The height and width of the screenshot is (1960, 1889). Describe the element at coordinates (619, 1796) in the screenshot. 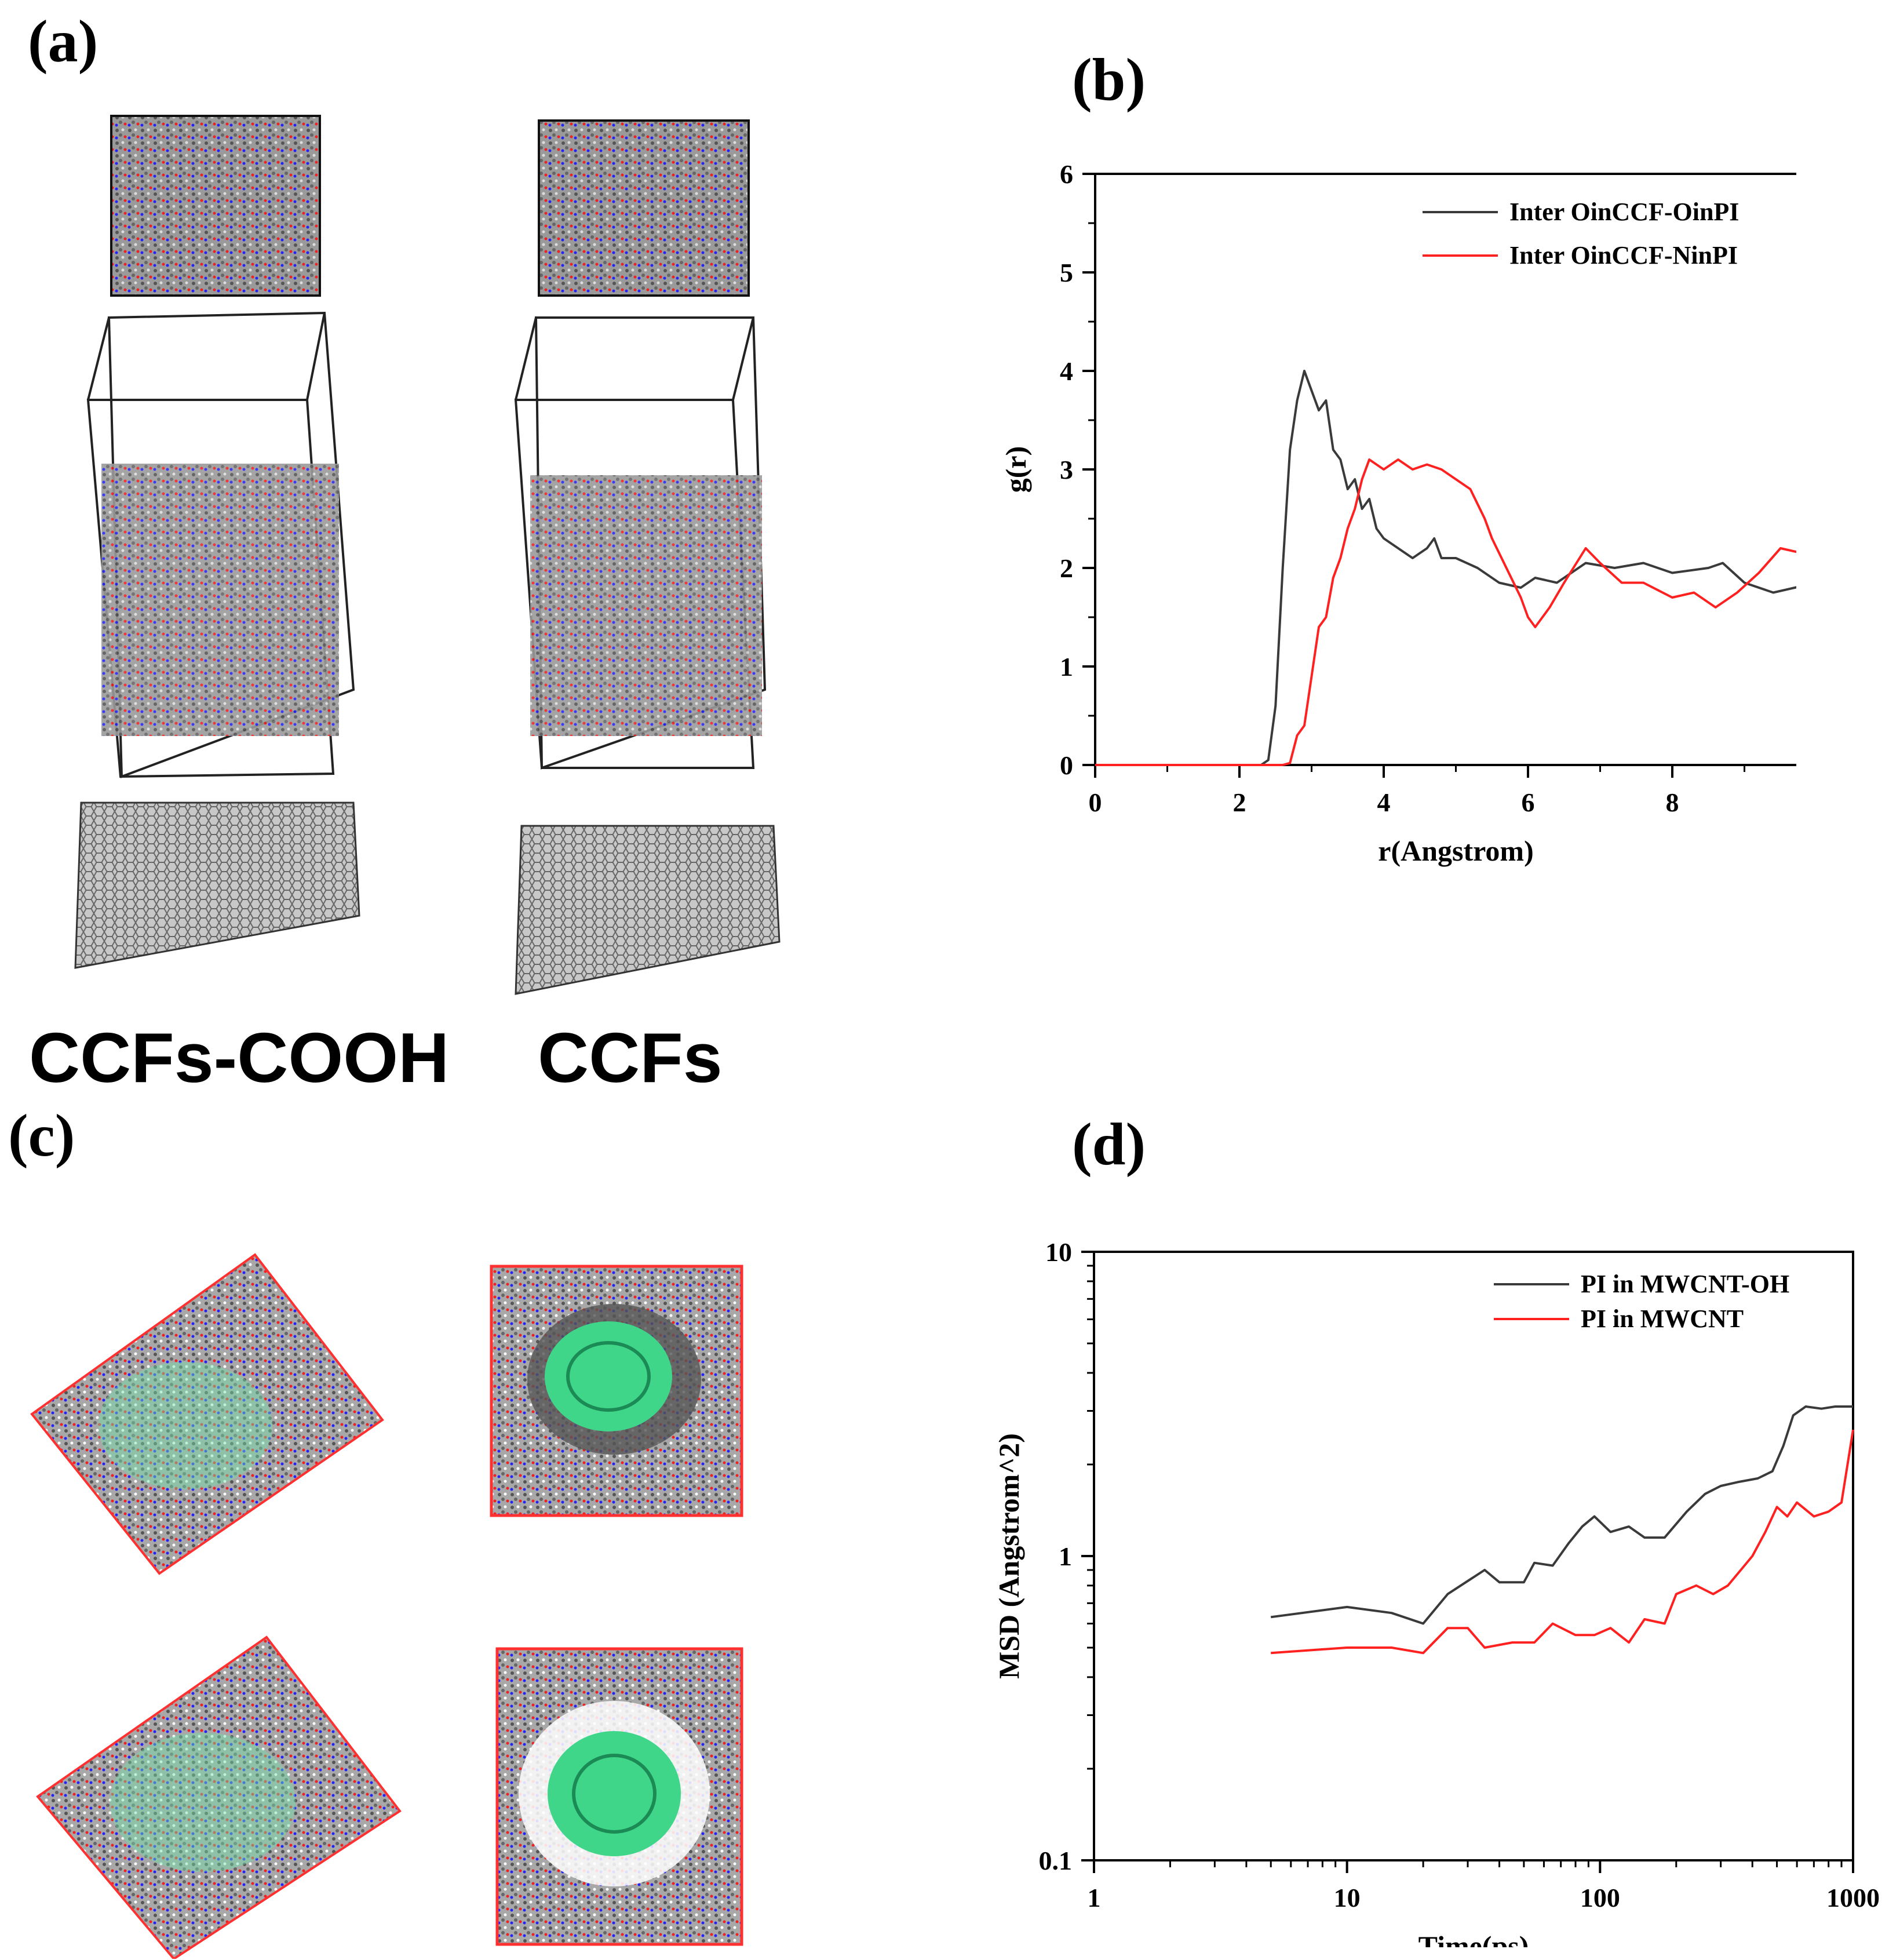

I see `mwcnt-axial-view` at that location.